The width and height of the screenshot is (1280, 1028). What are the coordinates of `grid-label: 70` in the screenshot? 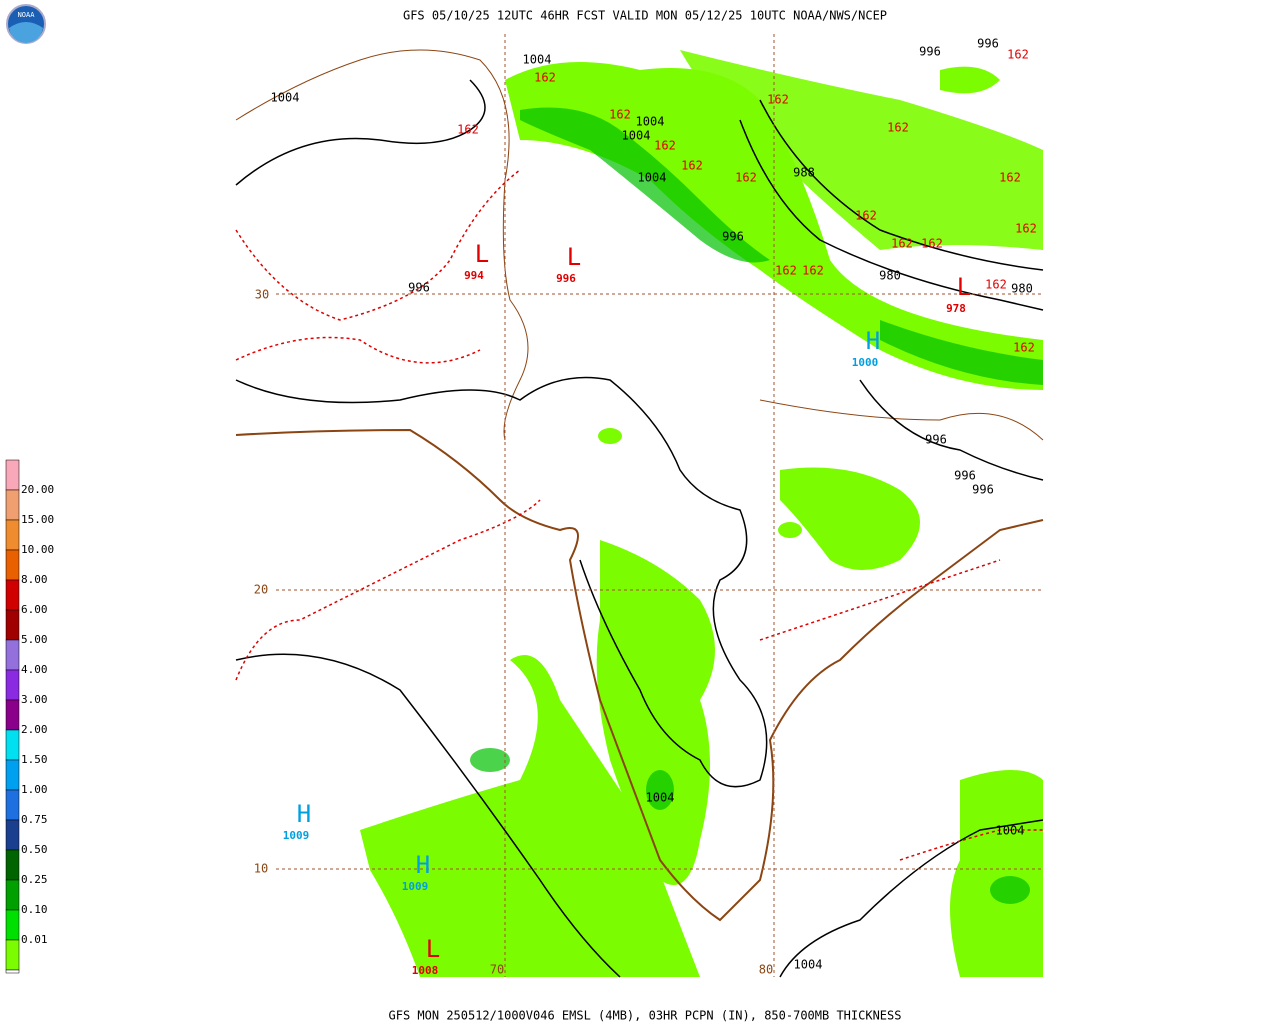 It's located at (497, 970).